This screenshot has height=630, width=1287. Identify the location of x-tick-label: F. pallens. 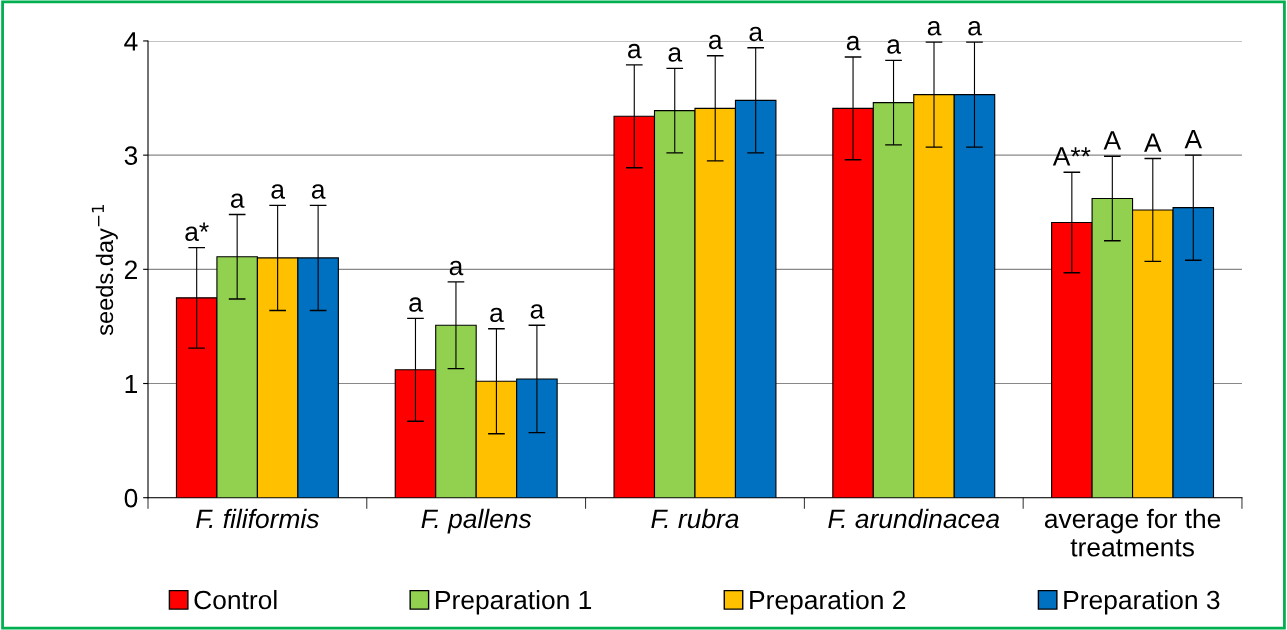
(476, 521).